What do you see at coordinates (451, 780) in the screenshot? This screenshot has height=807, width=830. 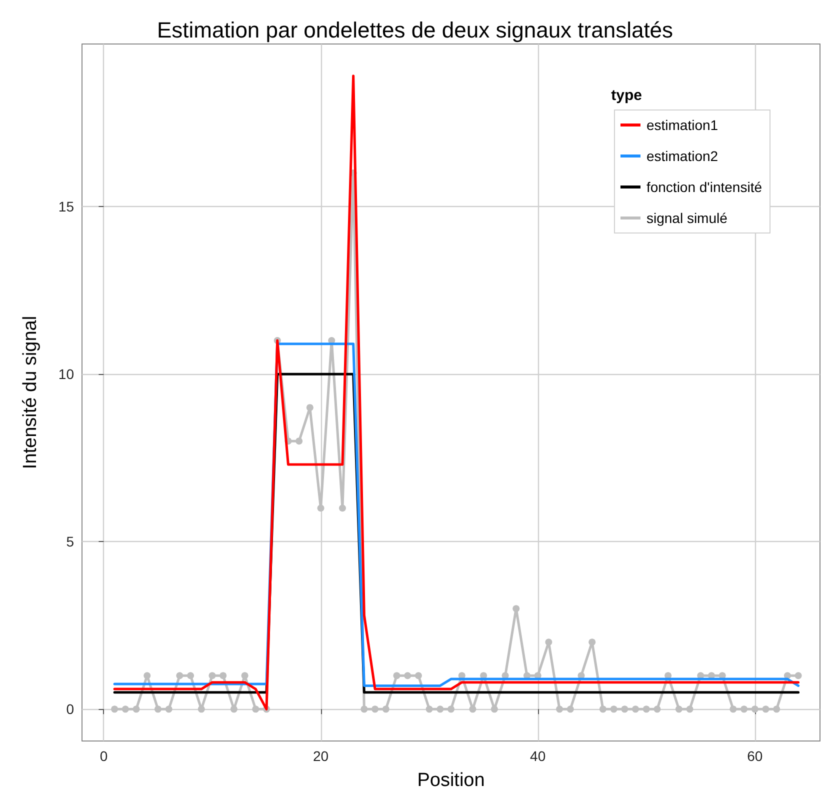 I see `x-axis-title: Position` at bounding box center [451, 780].